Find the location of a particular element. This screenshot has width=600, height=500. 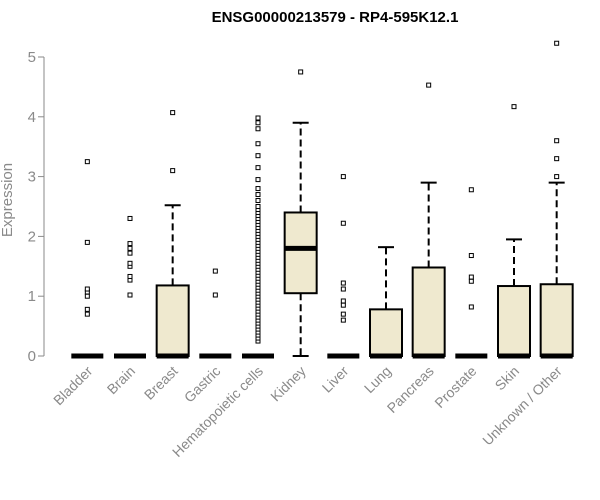

x-tick-label: Breast is located at coordinates (161, 383).